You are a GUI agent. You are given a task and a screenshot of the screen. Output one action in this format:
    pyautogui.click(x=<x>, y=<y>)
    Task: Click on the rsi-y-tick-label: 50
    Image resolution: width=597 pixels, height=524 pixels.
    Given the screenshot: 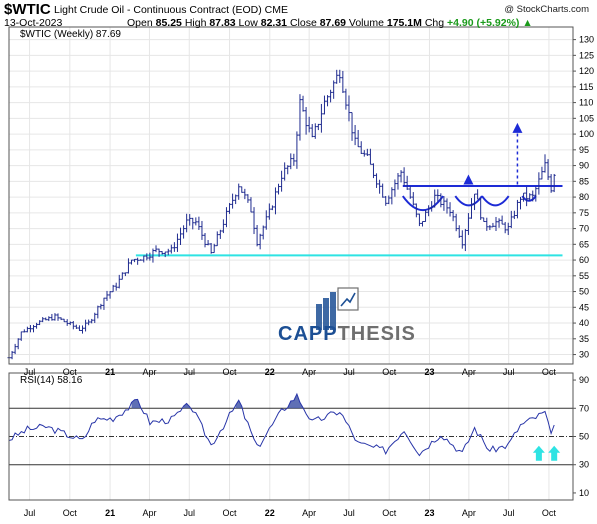 What is the action you would take?
    pyautogui.click(x=584, y=437)
    